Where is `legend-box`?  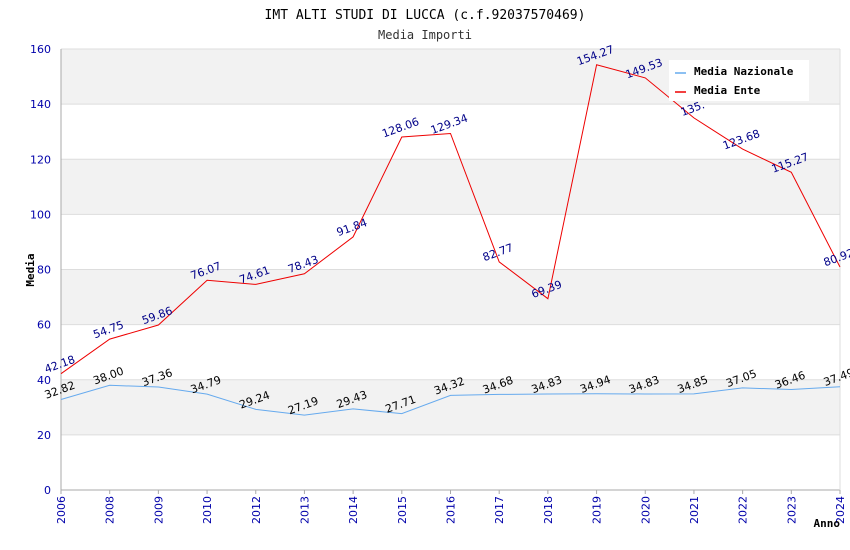
legend-box is located at coordinates (739, 80).